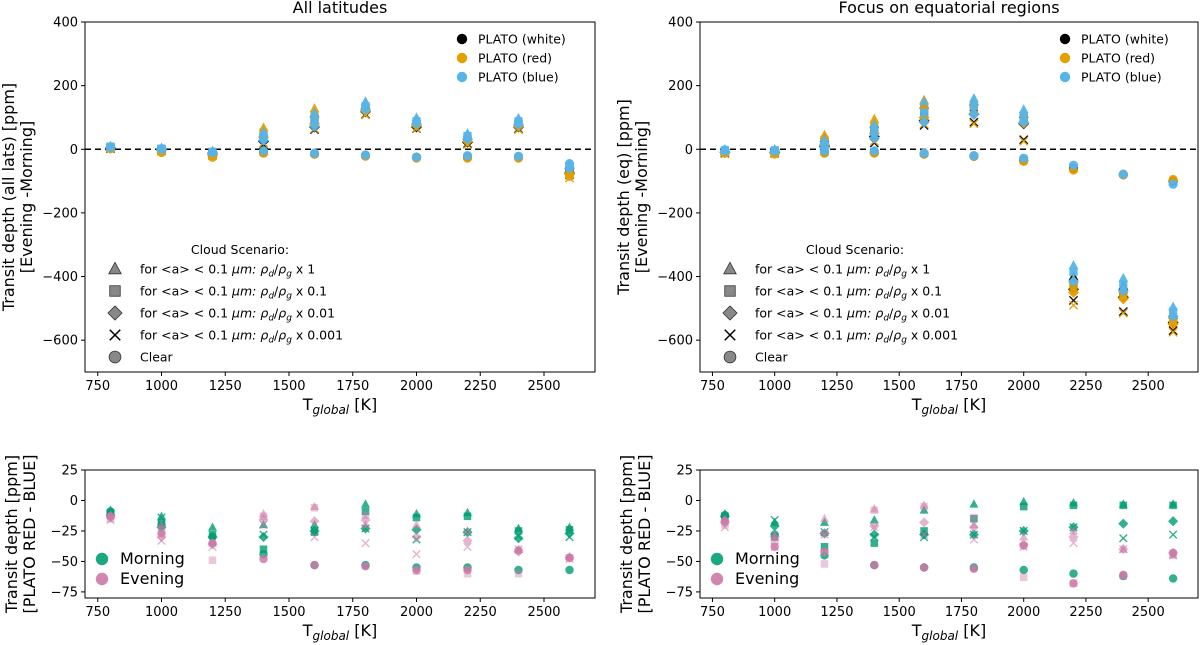 This screenshot has width=1200, height=645. Describe the element at coordinates (340, 136) in the screenshot. I see `series-blue-square` at that location.